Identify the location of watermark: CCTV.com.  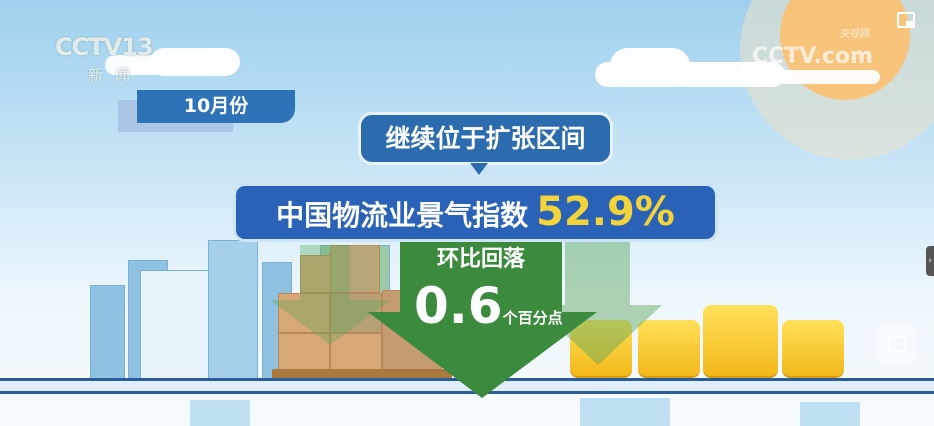
(812, 56).